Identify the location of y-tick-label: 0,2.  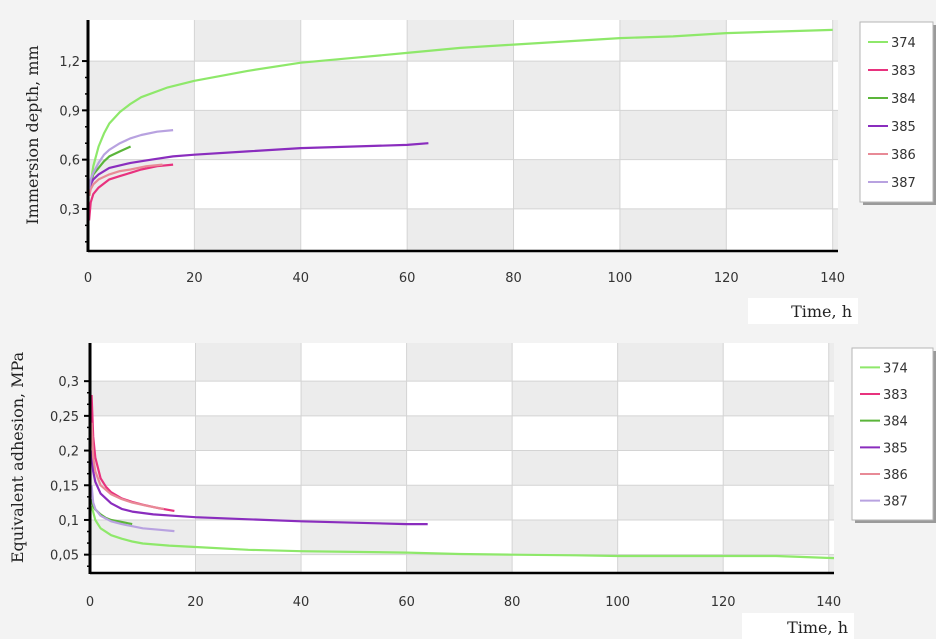
(68, 452).